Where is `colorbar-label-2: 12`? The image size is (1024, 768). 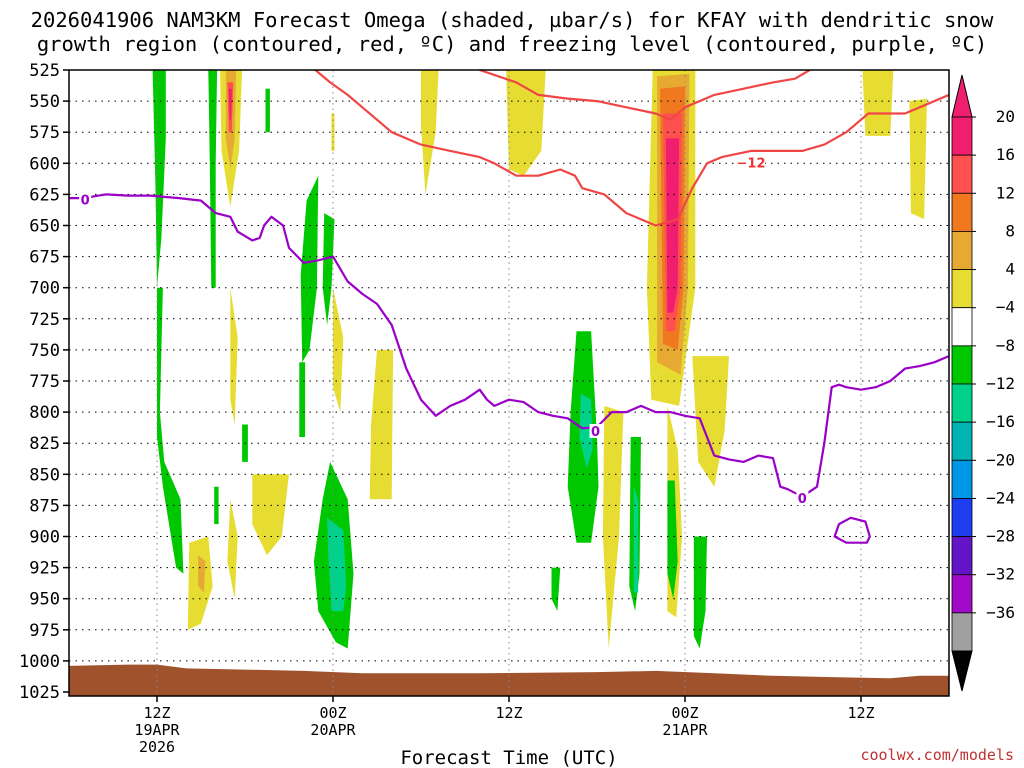 colorbar-label-2: 12 is located at coordinates (1005, 192).